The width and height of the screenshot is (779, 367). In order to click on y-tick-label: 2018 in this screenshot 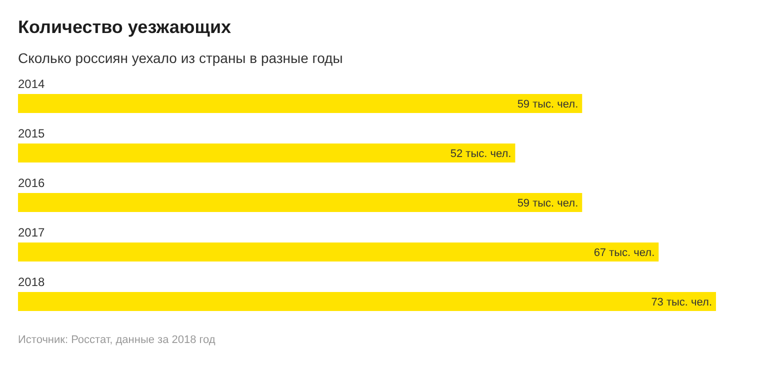, I will do `click(32, 282)`.